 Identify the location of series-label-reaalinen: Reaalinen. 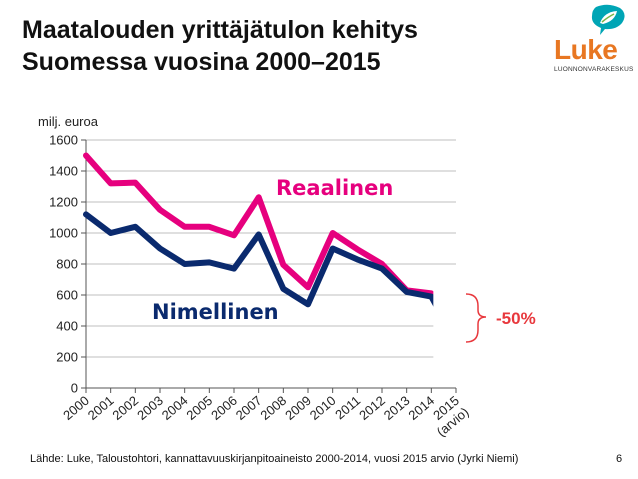
(334, 188).